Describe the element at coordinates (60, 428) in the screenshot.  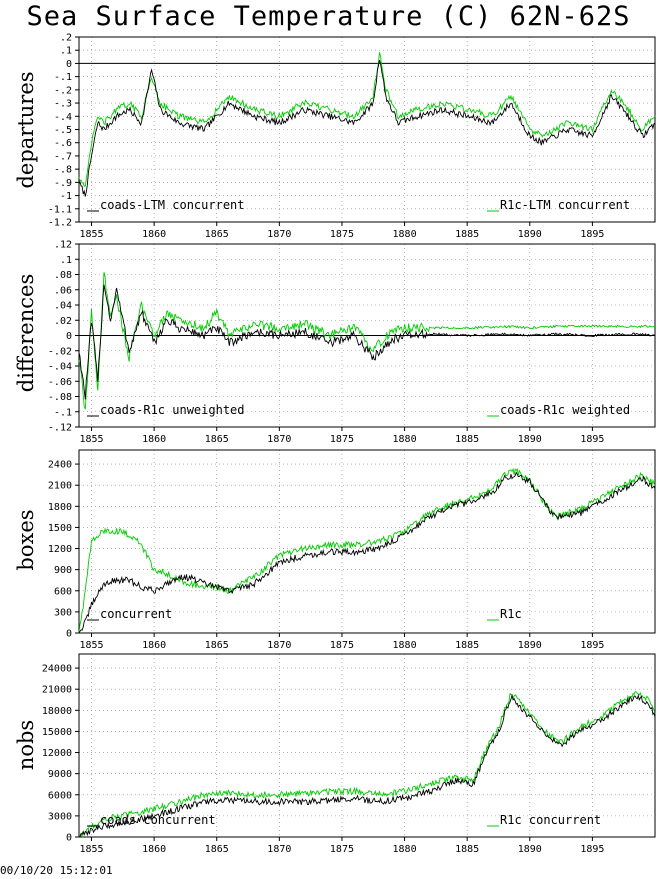
I see `y-tick-label: -.12` at that location.